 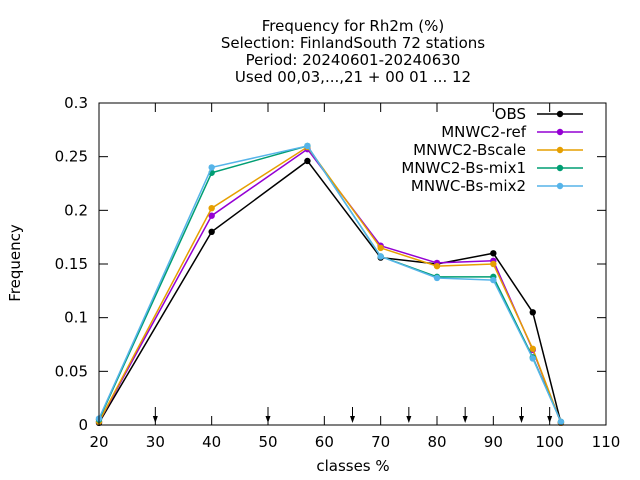 What do you see at coordinates (353, 26) in the screenshot?
I see `title-line-1: Frequency for Rh2m (%)` at bounding box center [353, 26].